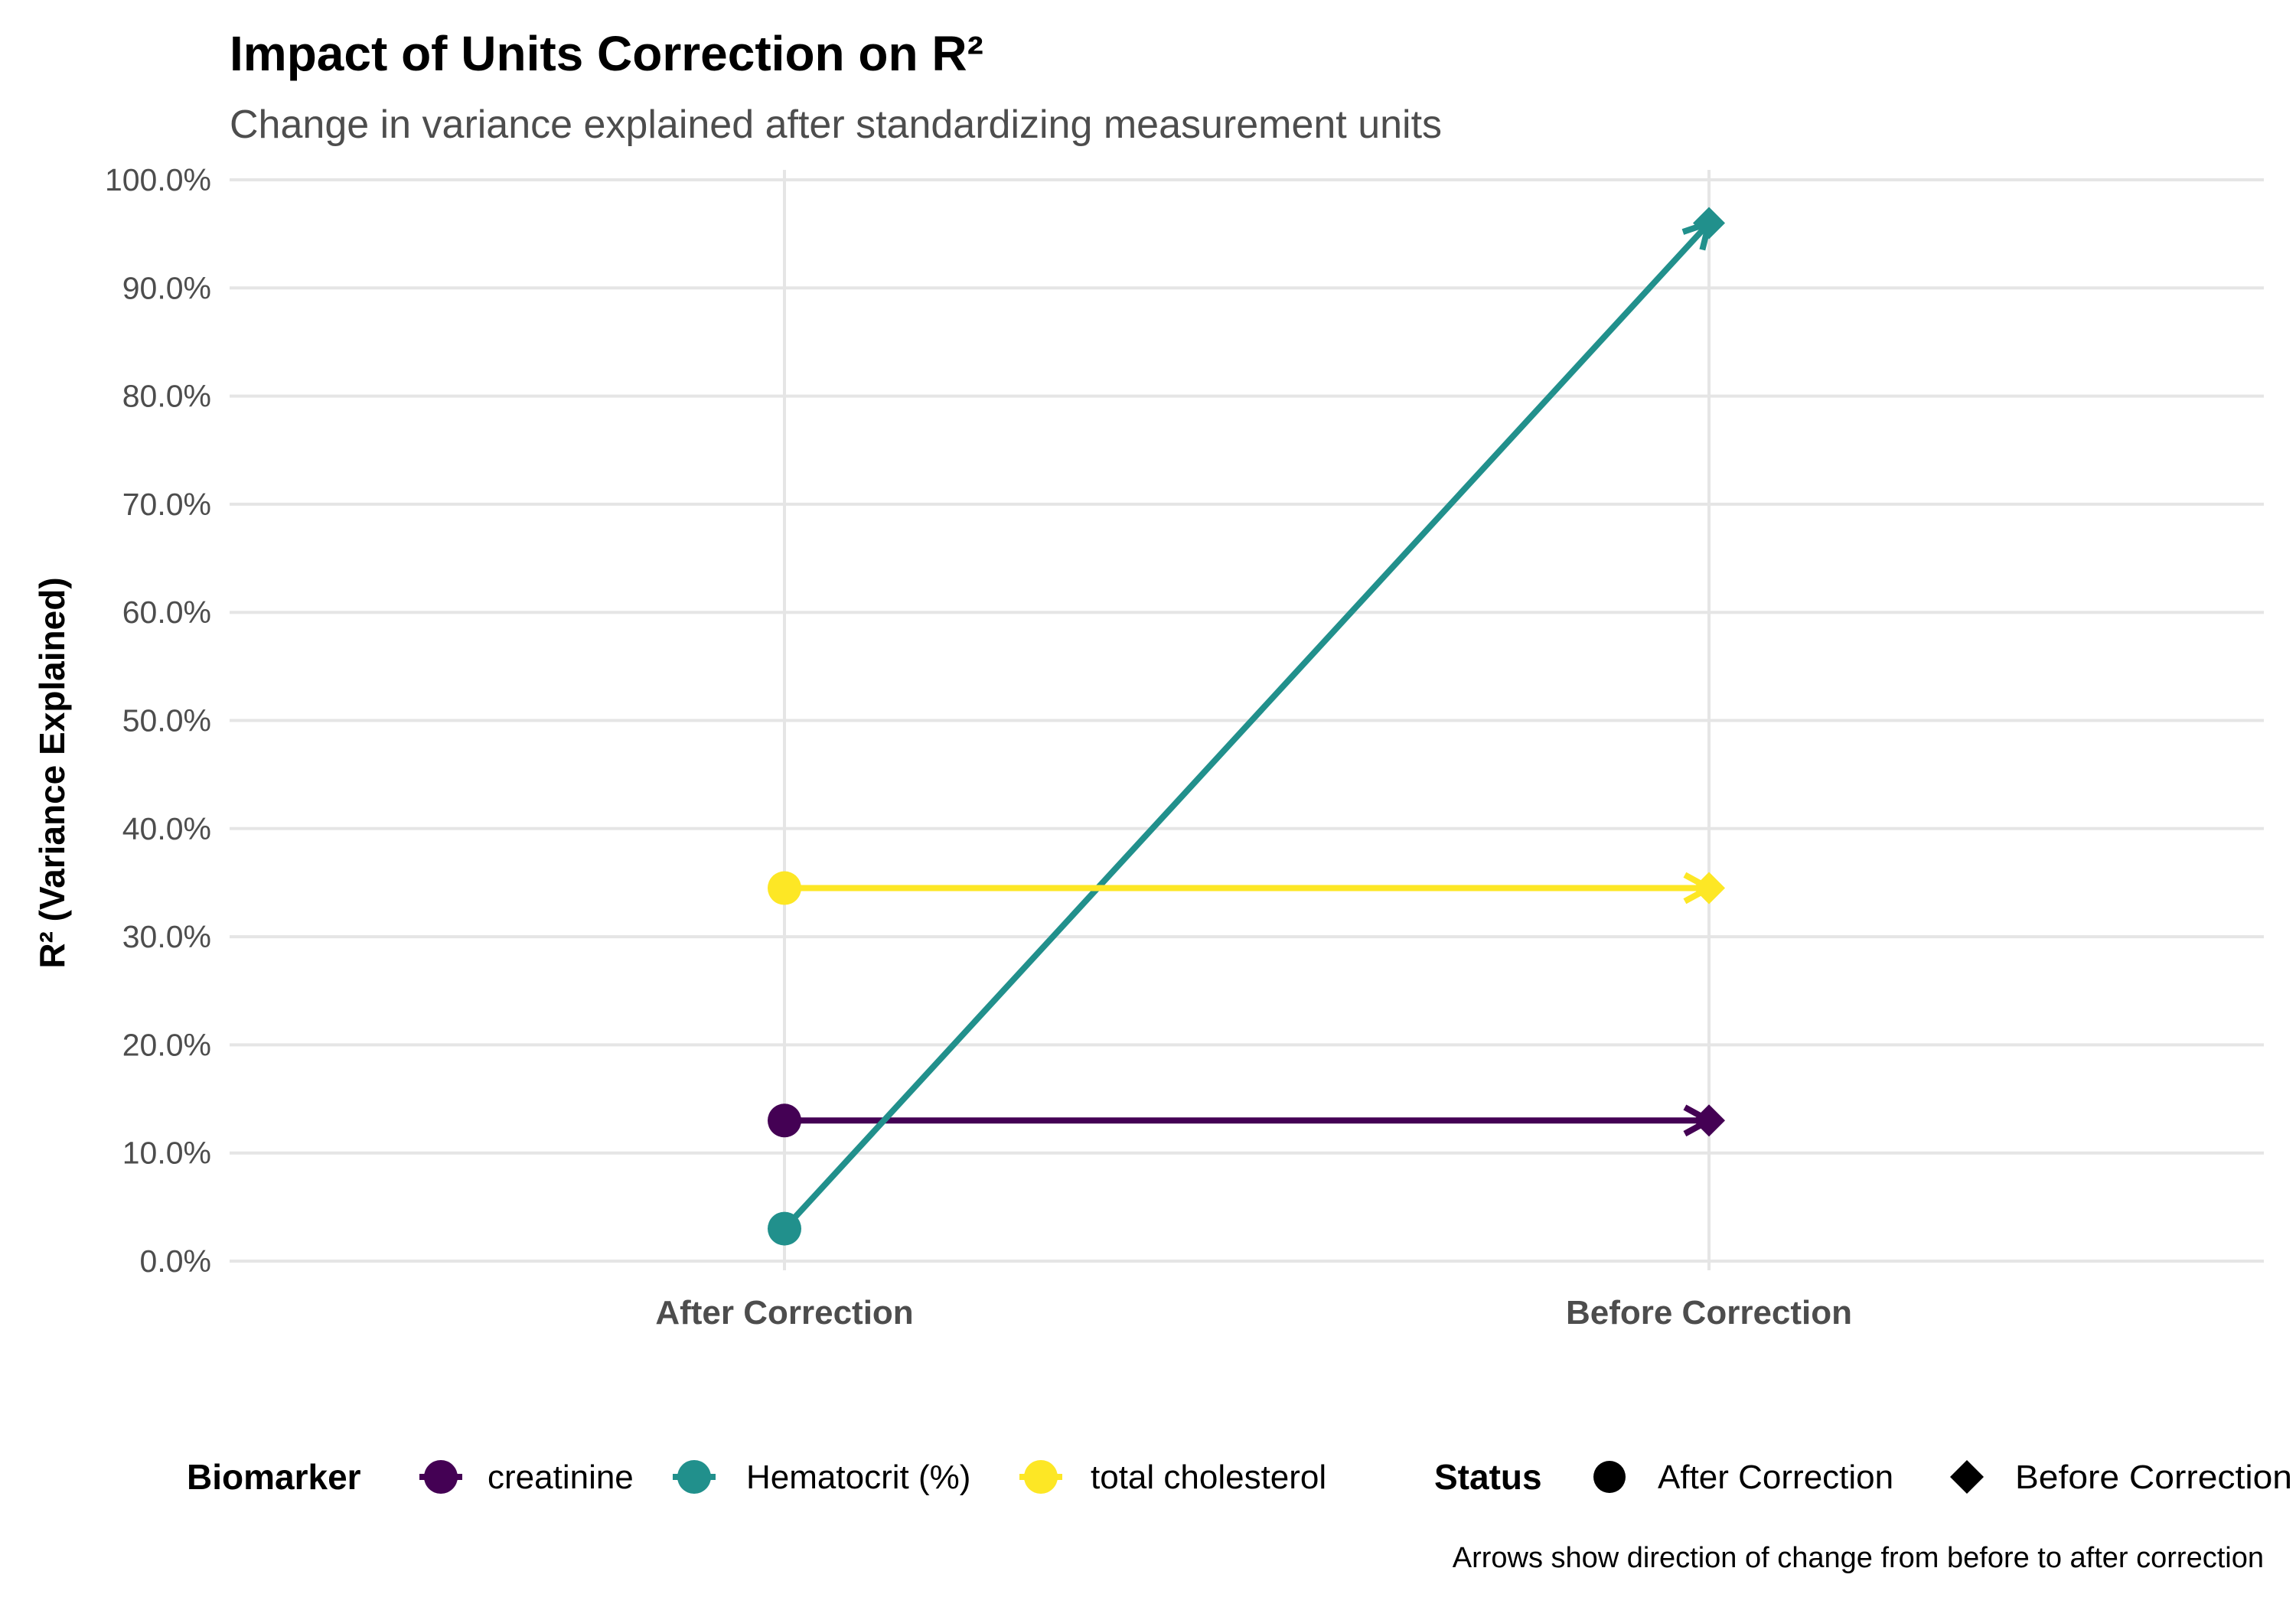 The width and height of the screenshot is (2296, 1607). What do you see at coordinates (52, 772) in the screenshot?
I see `y-axis-label: R² (Variance Explained)` at bounding box center [52, 772].